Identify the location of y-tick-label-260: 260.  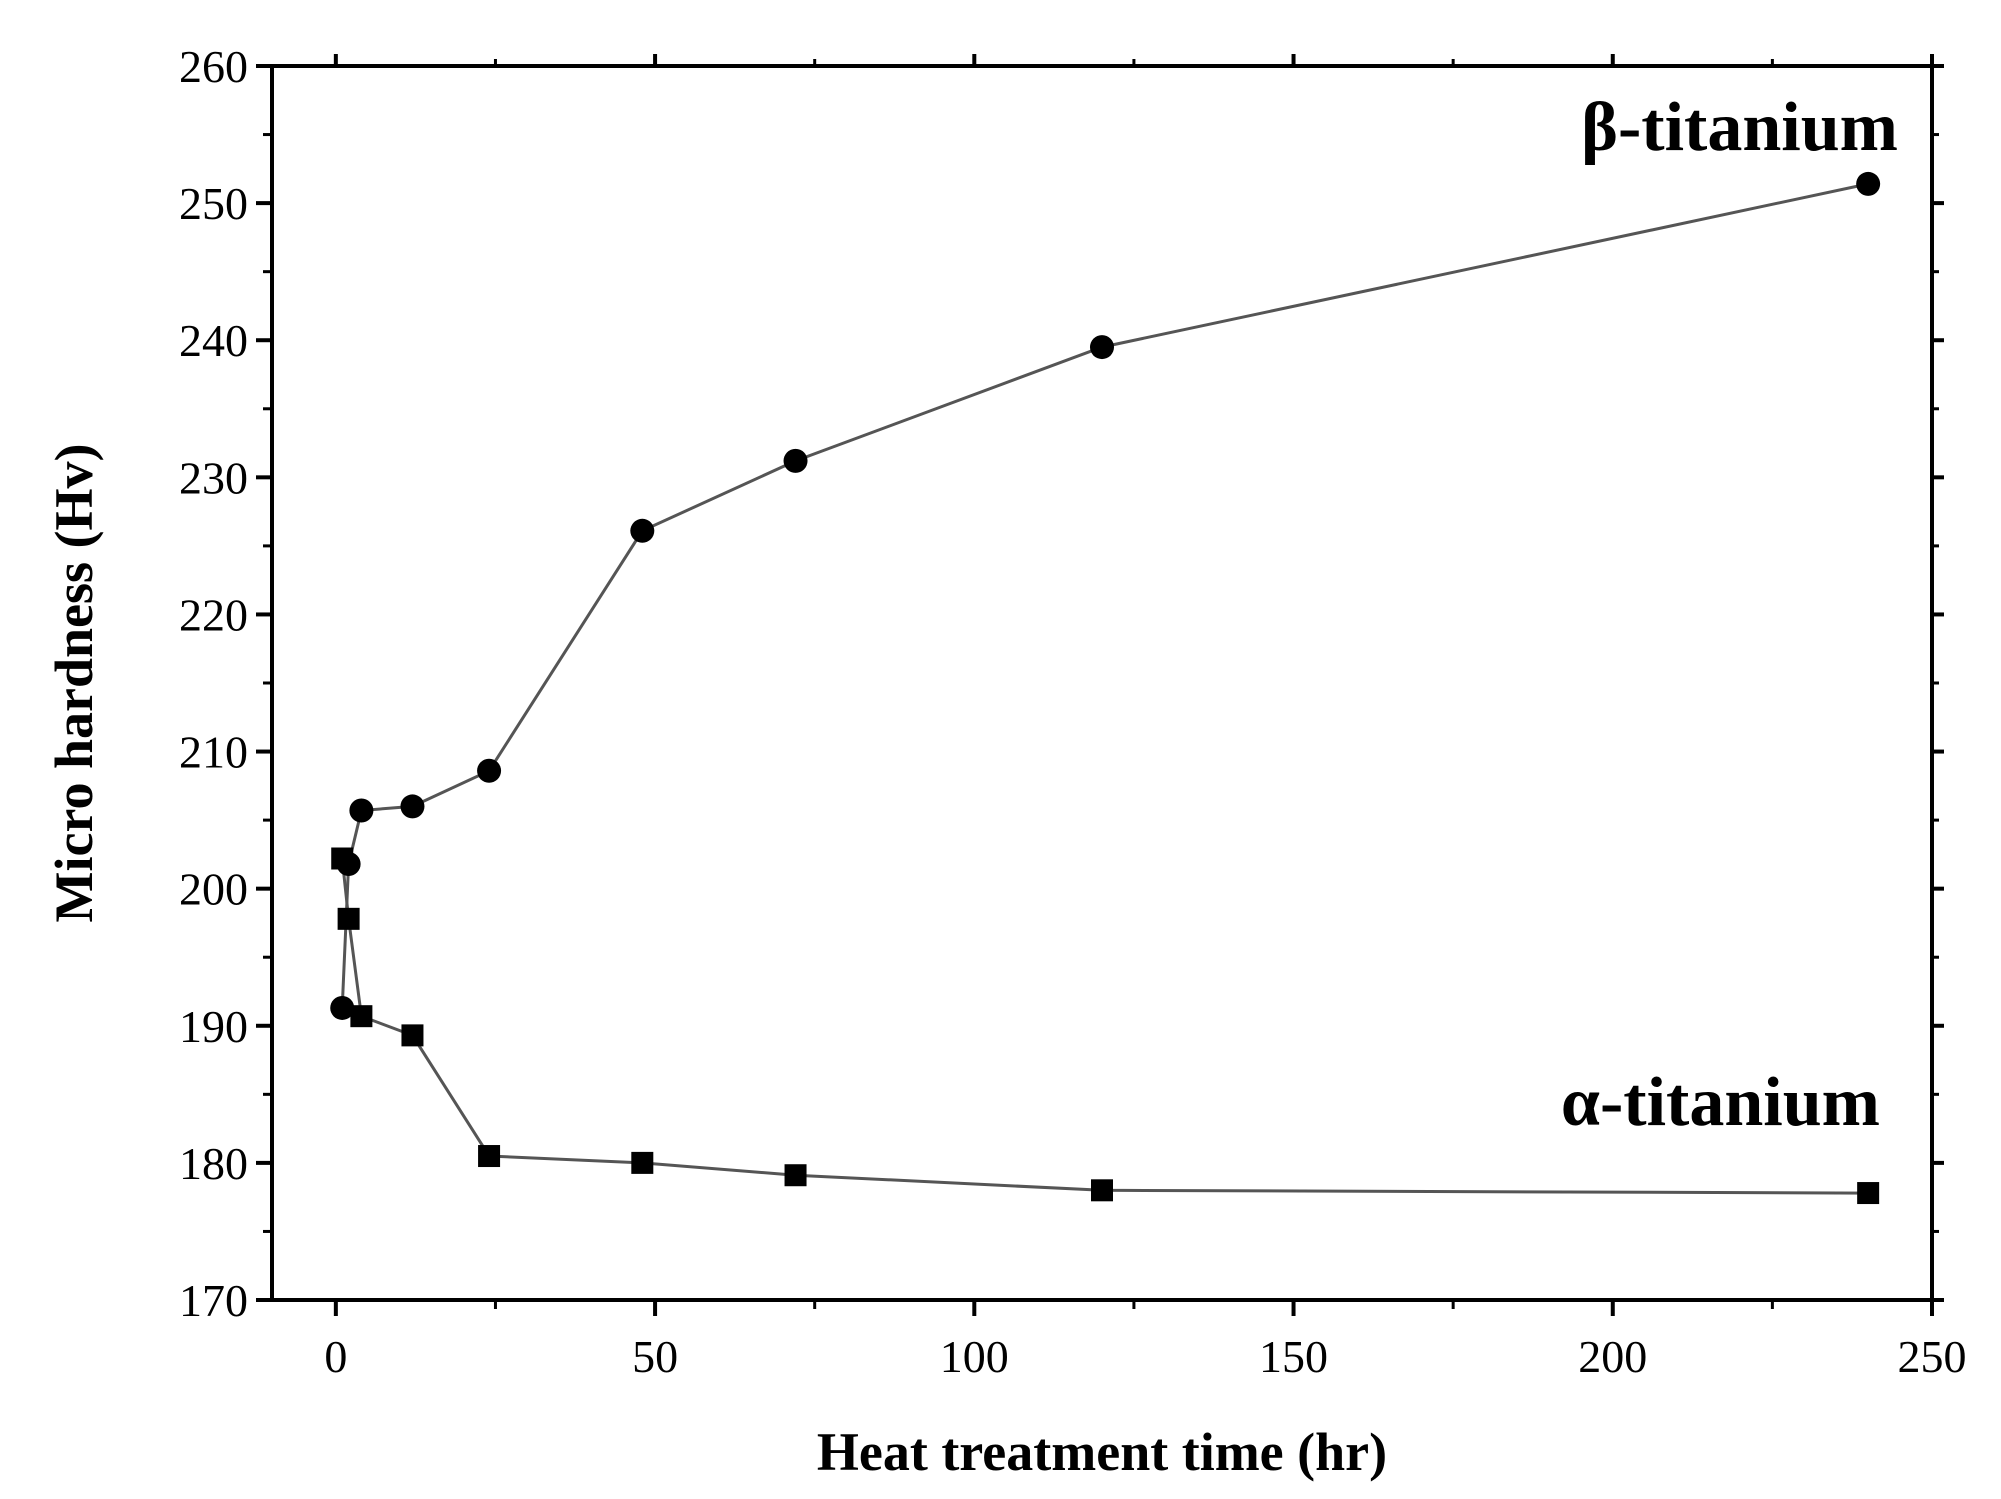
(213, 66).